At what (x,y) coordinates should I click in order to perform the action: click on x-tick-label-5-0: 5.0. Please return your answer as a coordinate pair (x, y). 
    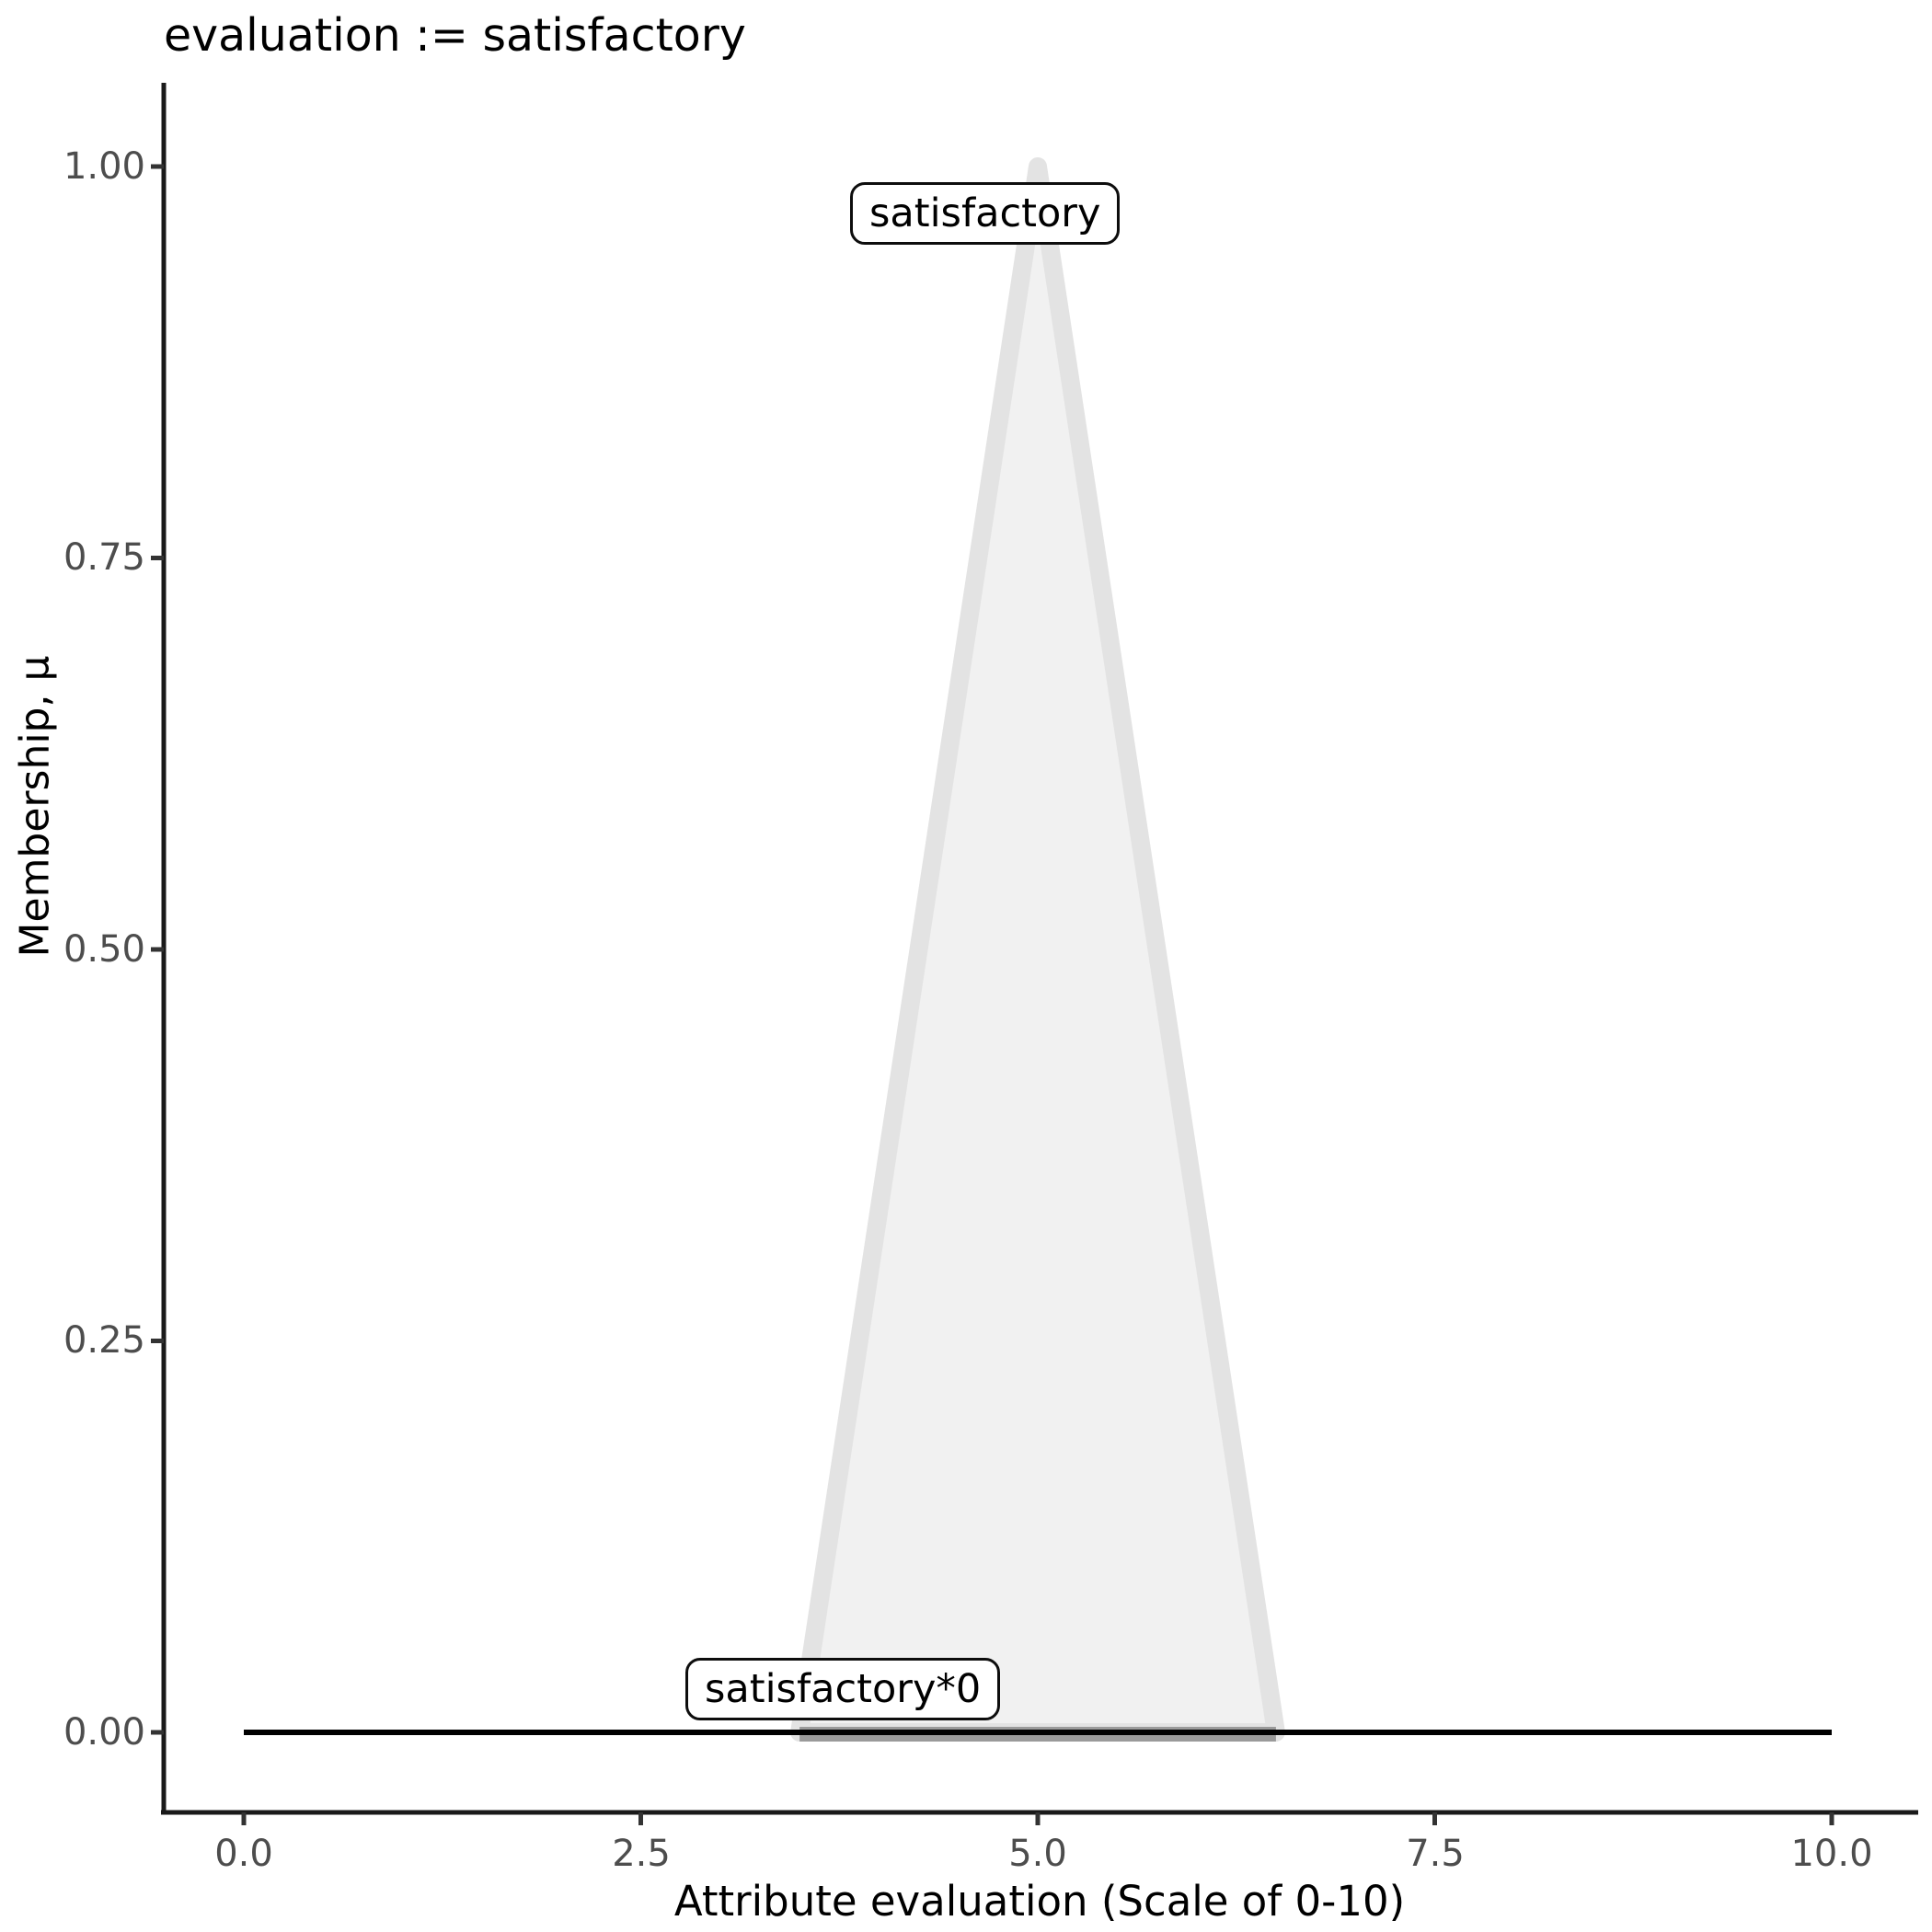
    Looking at the image, I should click on (1037, 1854).